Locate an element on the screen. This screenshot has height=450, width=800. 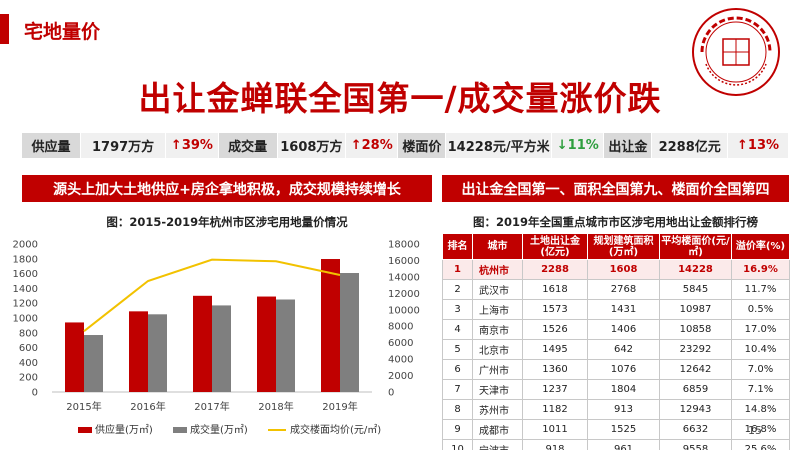
cell-city: 武汉市 is located at coordinates (497, 289).